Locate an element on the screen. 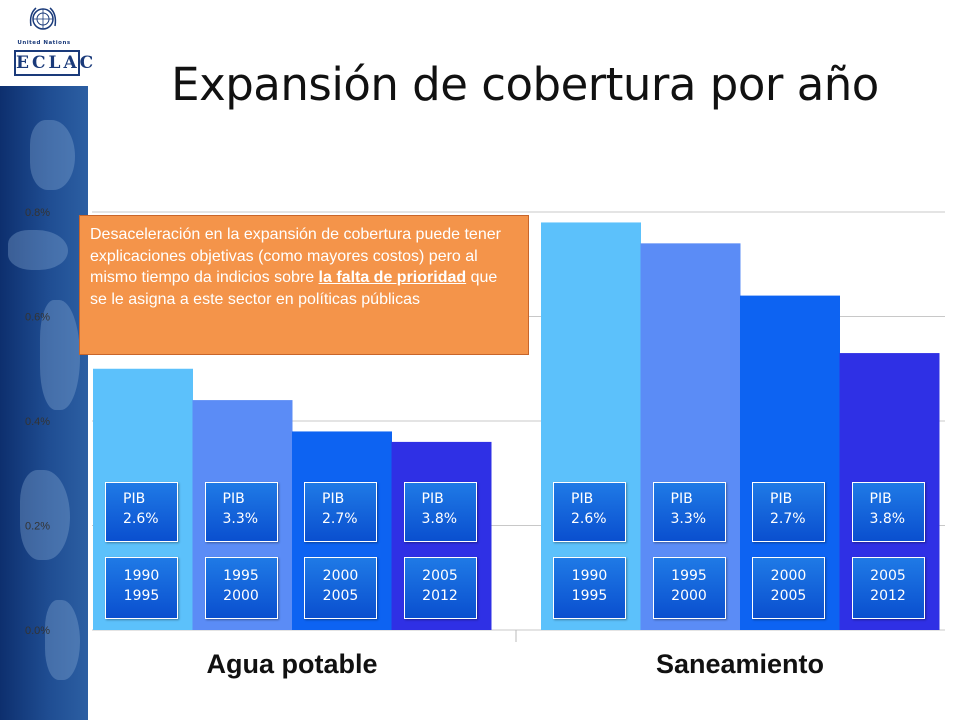 This screenshot has width=960, height=720. y-tick-label: 0.6% is located at coordinates (37, 318).